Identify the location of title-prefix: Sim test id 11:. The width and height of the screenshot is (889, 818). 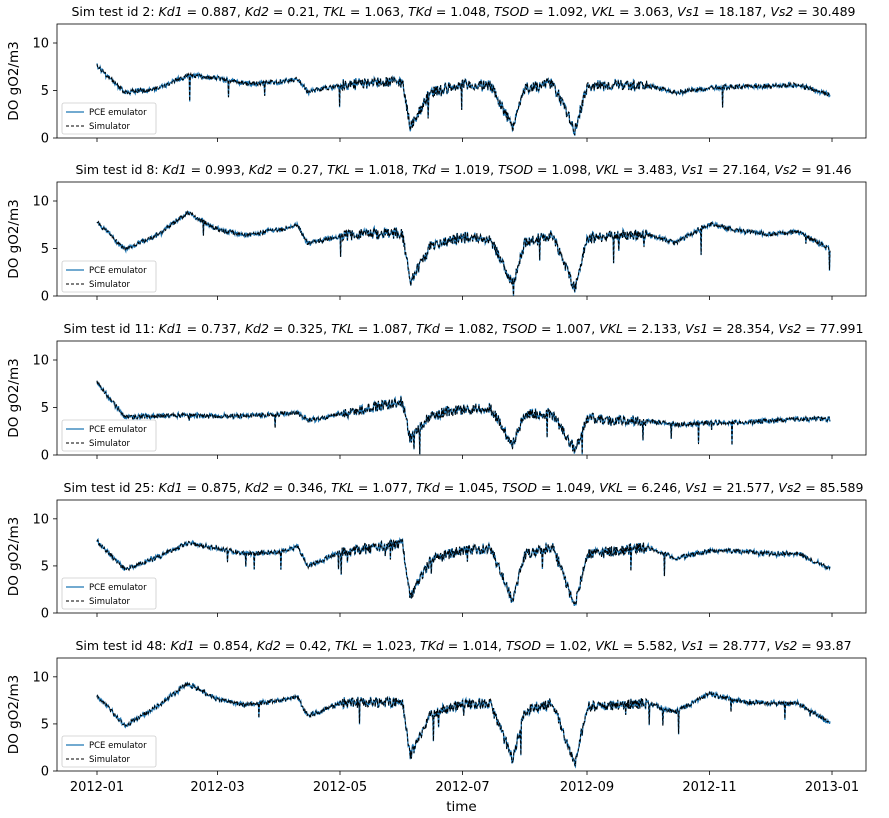
(111, 328).